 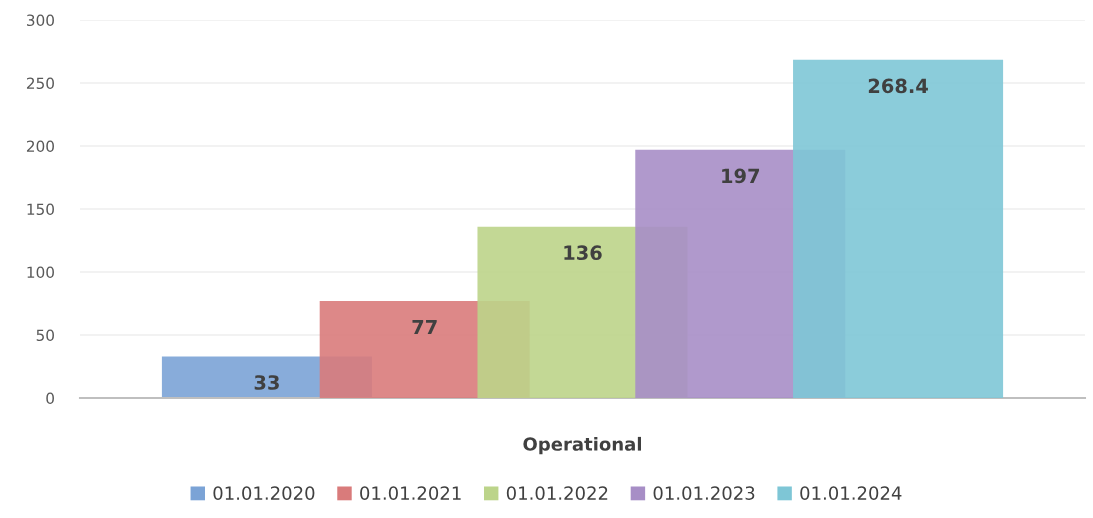 I want to click on y-tick-label: 150, so click(x=40, y=209).